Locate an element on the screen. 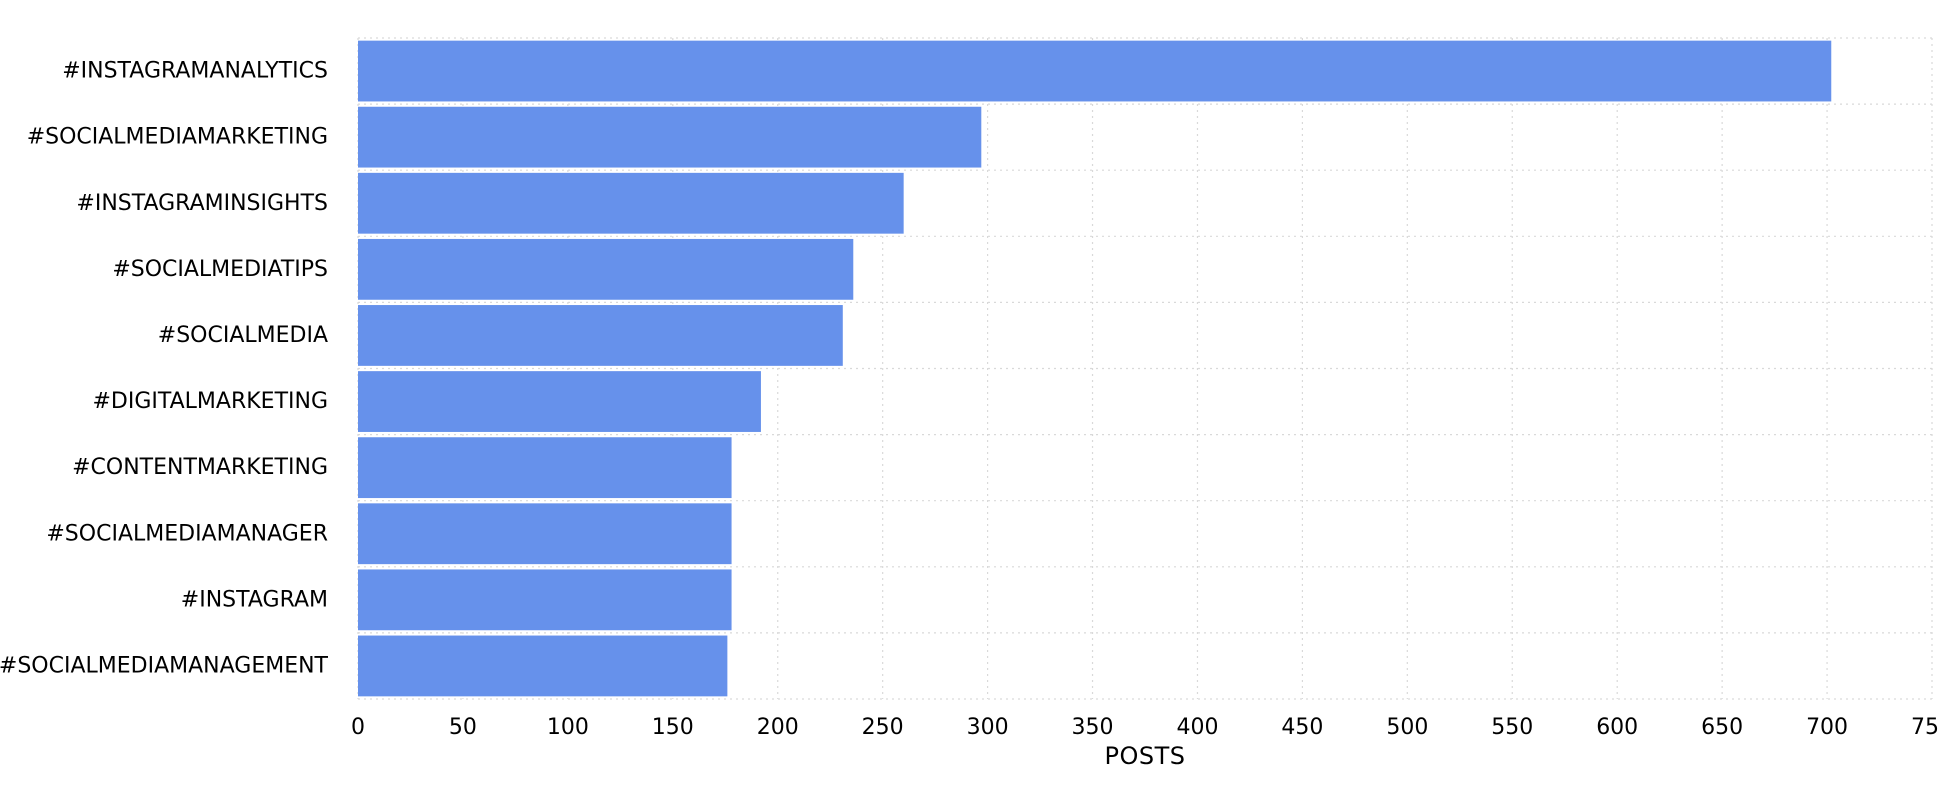 Image resolution: width=1940 pixels, height=804 pixels. x-tick-label: 200 is located at coordinates (778, 727).